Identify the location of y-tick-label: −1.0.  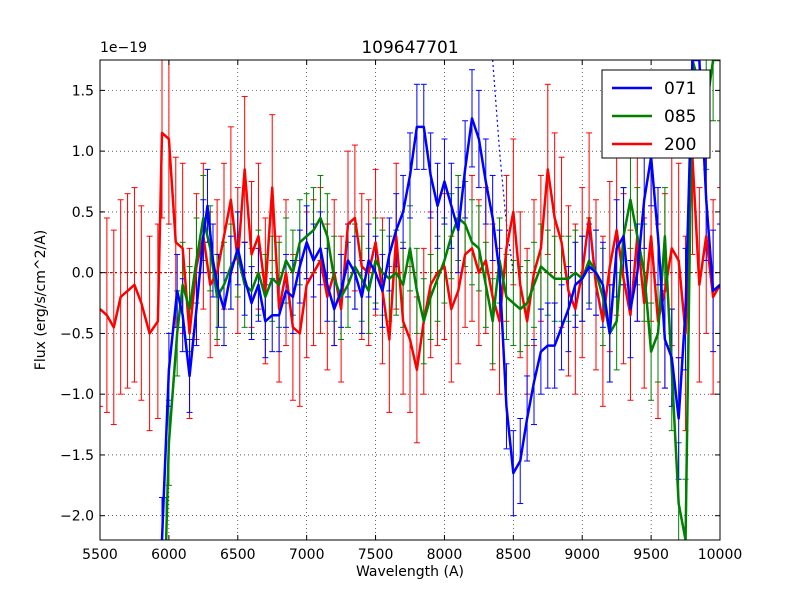
(77, 395).